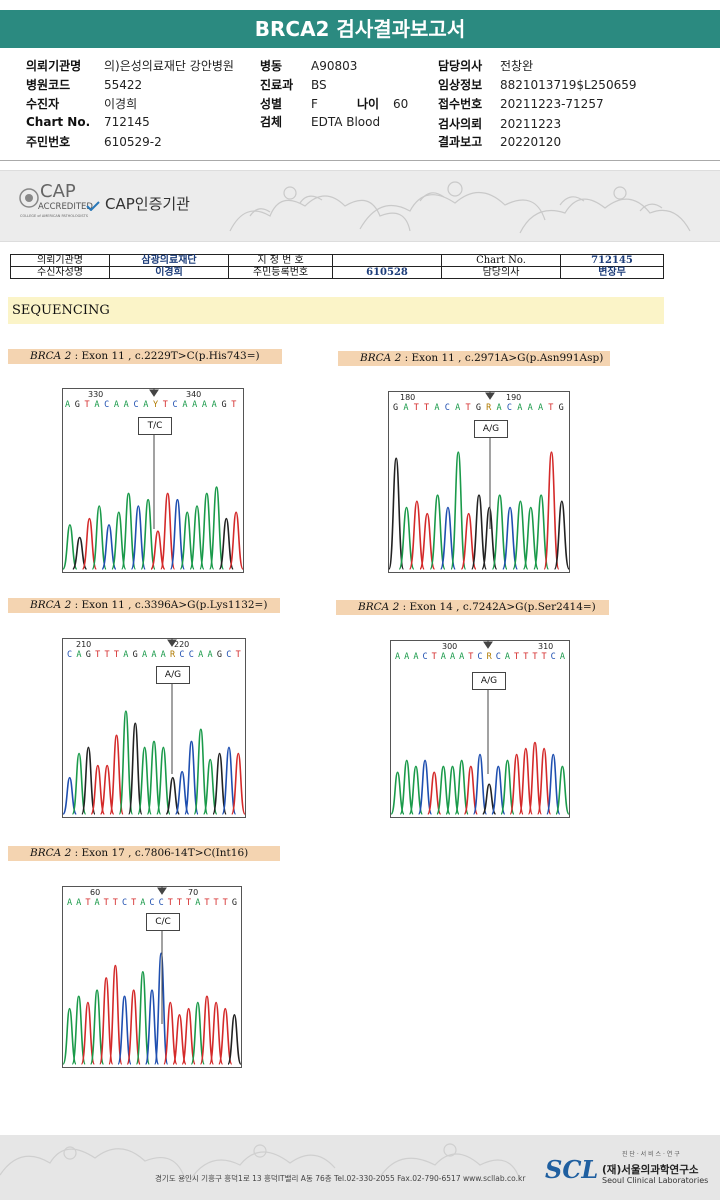  Describe the element at coordinates (360, 29) in the screenshot. I see `report-title: BRCA2 검사결과보고서` at that location.